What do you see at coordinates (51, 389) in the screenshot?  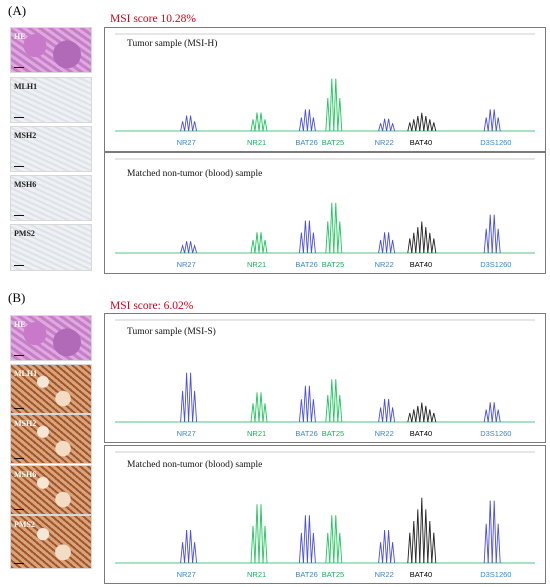 I see `panel-b-stain-mlh1: MLH1` at bounding box center [51, 389].